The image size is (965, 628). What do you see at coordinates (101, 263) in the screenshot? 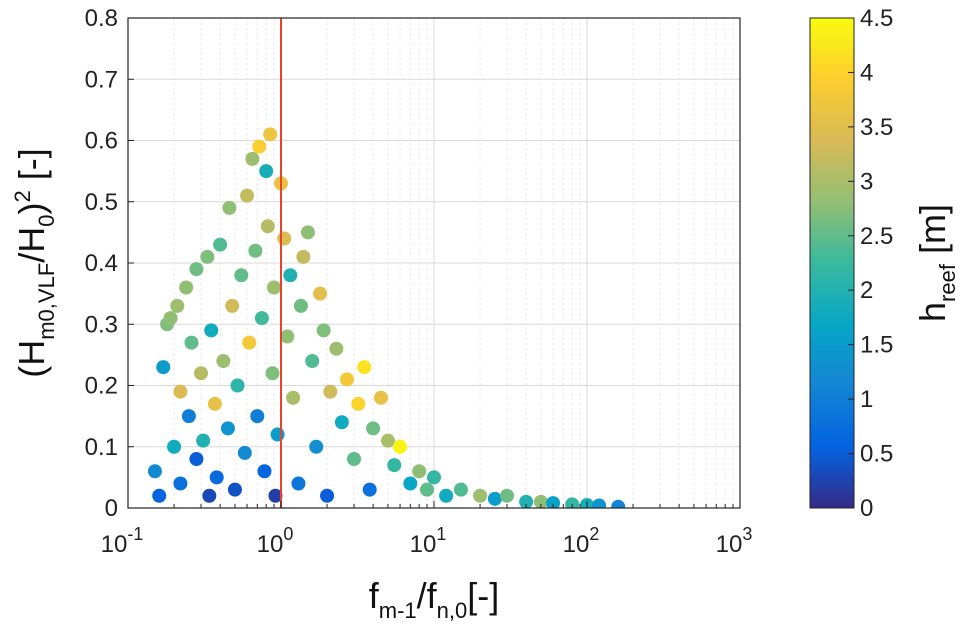
I see `y-tick-label: 0.4` at bounding box center [101, 263].